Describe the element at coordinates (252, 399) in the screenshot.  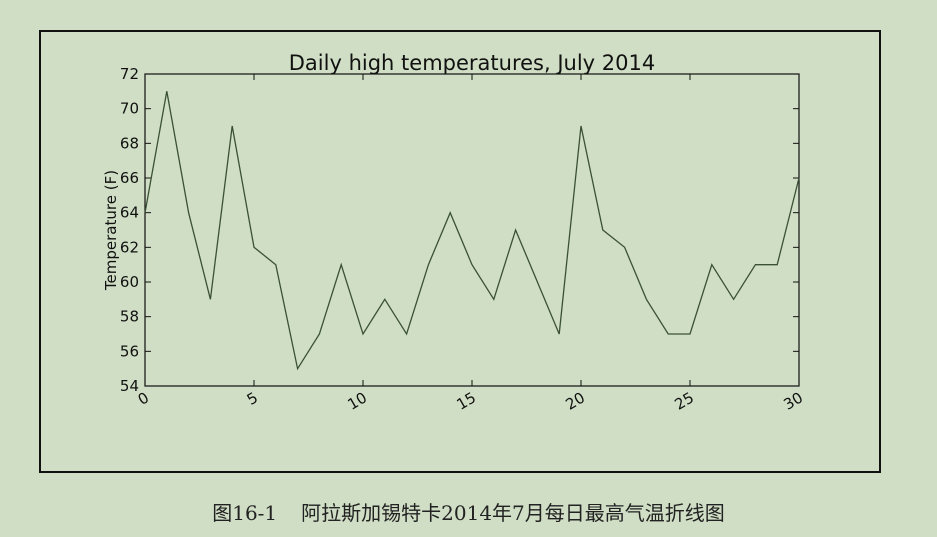
I see `x-tick-label: 5` at that location.